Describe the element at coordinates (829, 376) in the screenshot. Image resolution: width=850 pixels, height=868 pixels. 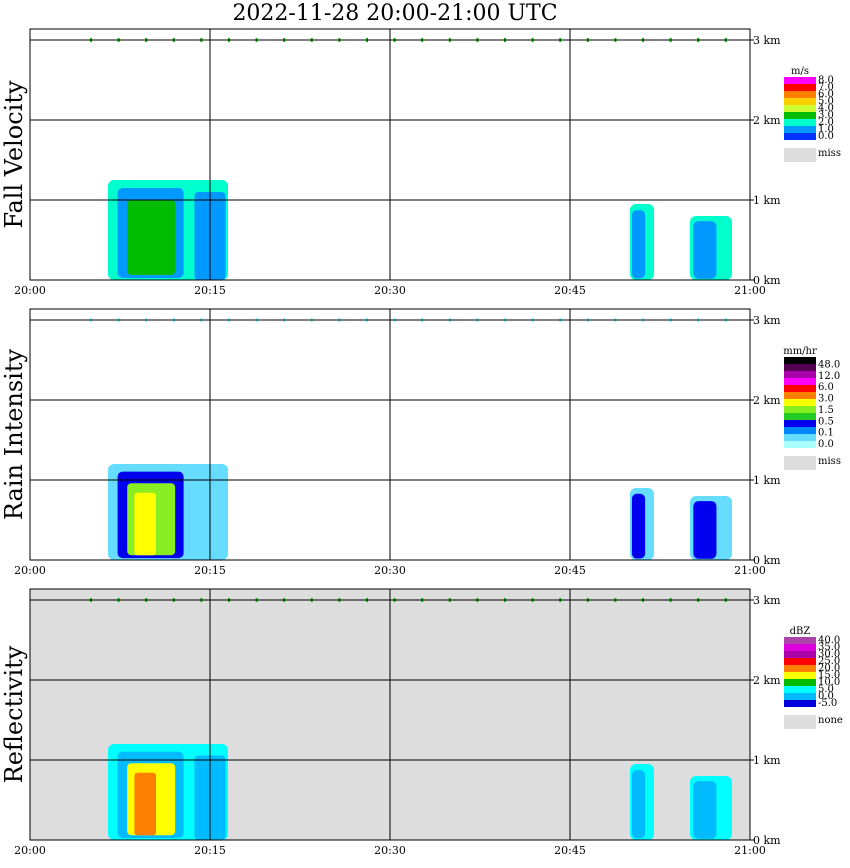
I see `colorbar-label: 12.0` at that location.